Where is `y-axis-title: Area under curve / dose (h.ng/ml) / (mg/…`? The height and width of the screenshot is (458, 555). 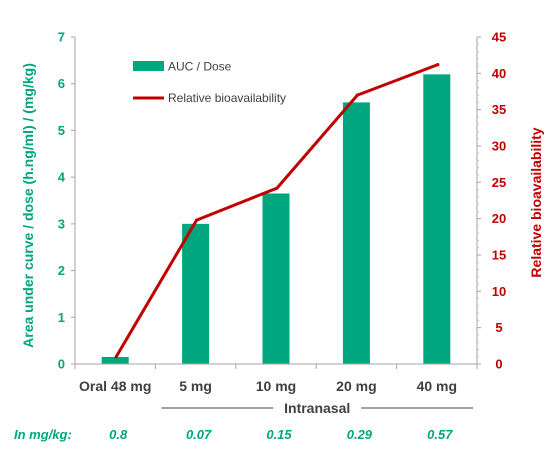
y-axis-title: Area under curve / dose (h.ng/ml) / (mg/… is located at coordinates (28, 205).